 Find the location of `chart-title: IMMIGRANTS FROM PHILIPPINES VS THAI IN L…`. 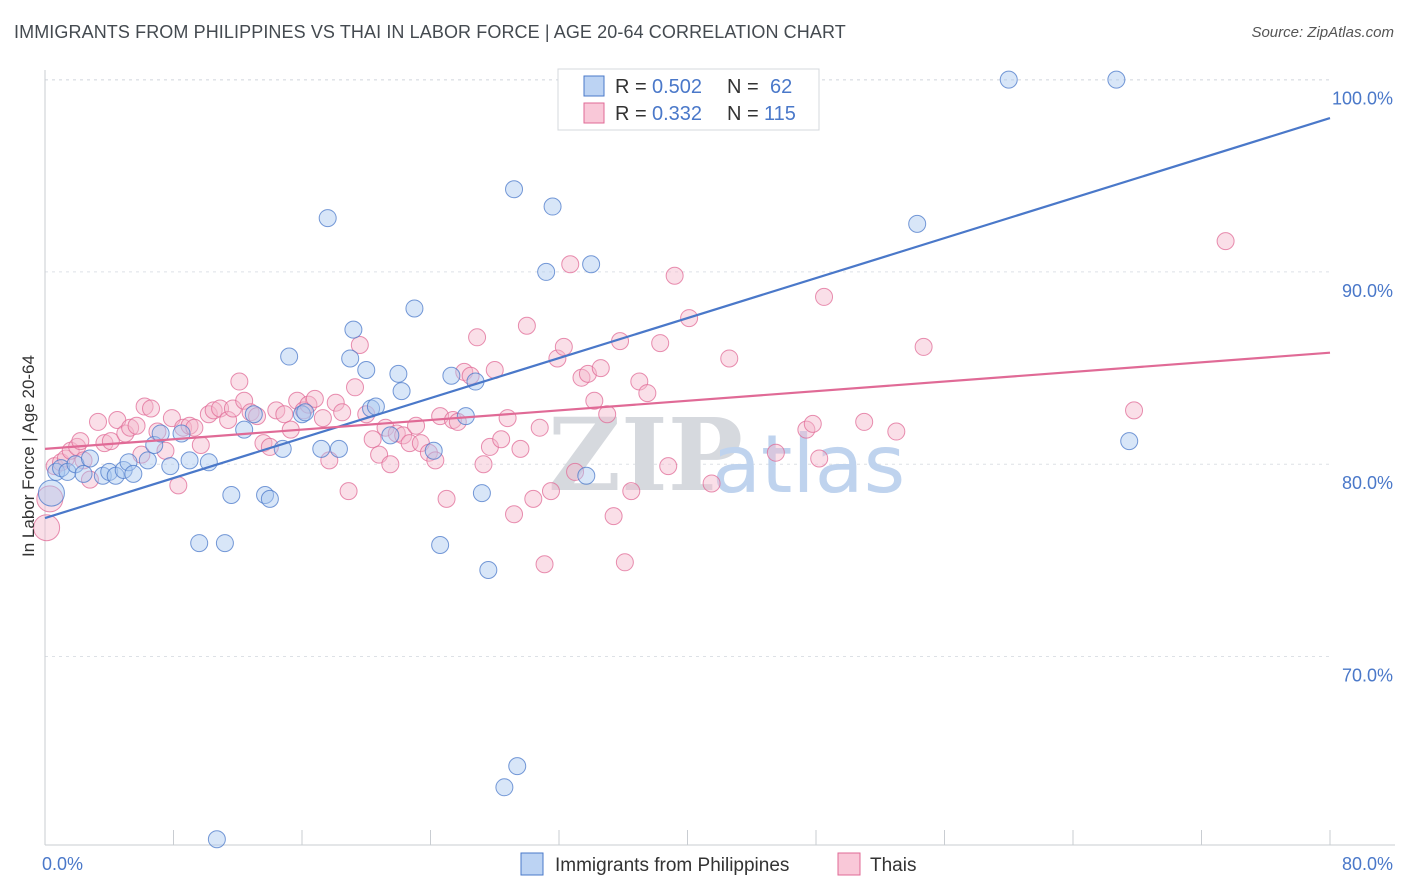

chart-title: IMMIGRANTS FROM PHILIPPINES VS THAI IN L… is located at coordinates (430, 32).